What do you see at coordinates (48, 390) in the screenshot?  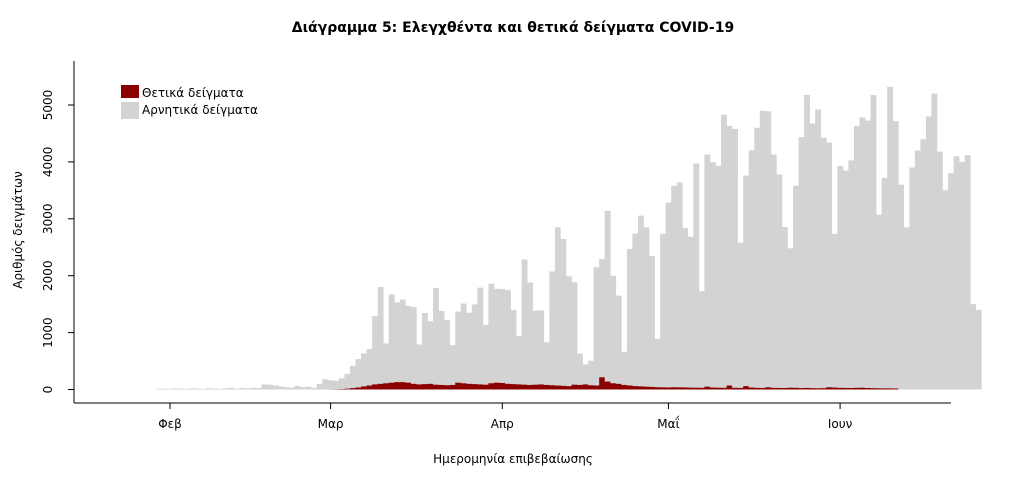 I see `y-tick-label: 0` at bounding box center [48, 390].